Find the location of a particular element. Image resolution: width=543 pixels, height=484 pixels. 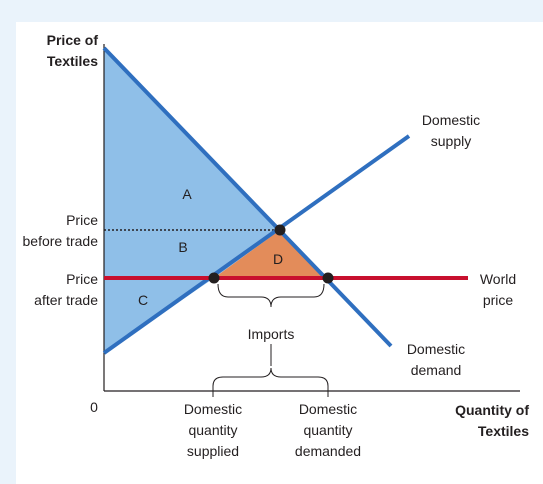

price-after-label-line1: Price is located at coordinates (82, 279).